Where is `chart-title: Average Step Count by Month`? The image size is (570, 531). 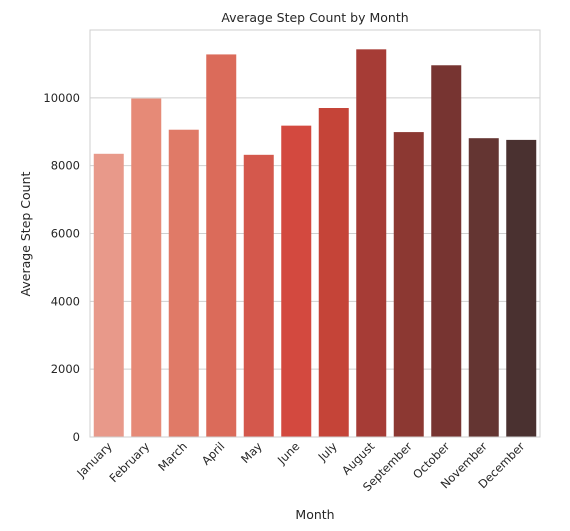 chart-title: Average Step Count by Month is located at coordinates (314, 17).